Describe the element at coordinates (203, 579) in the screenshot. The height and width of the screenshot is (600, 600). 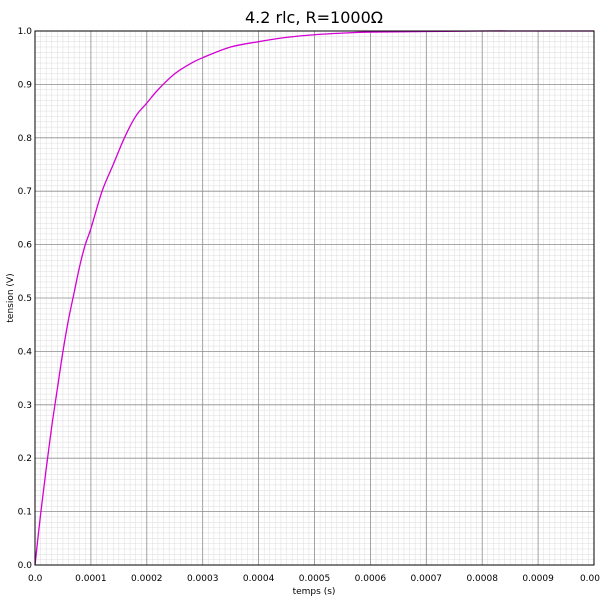
I see `x-tick-label: 0.0003` at that location.